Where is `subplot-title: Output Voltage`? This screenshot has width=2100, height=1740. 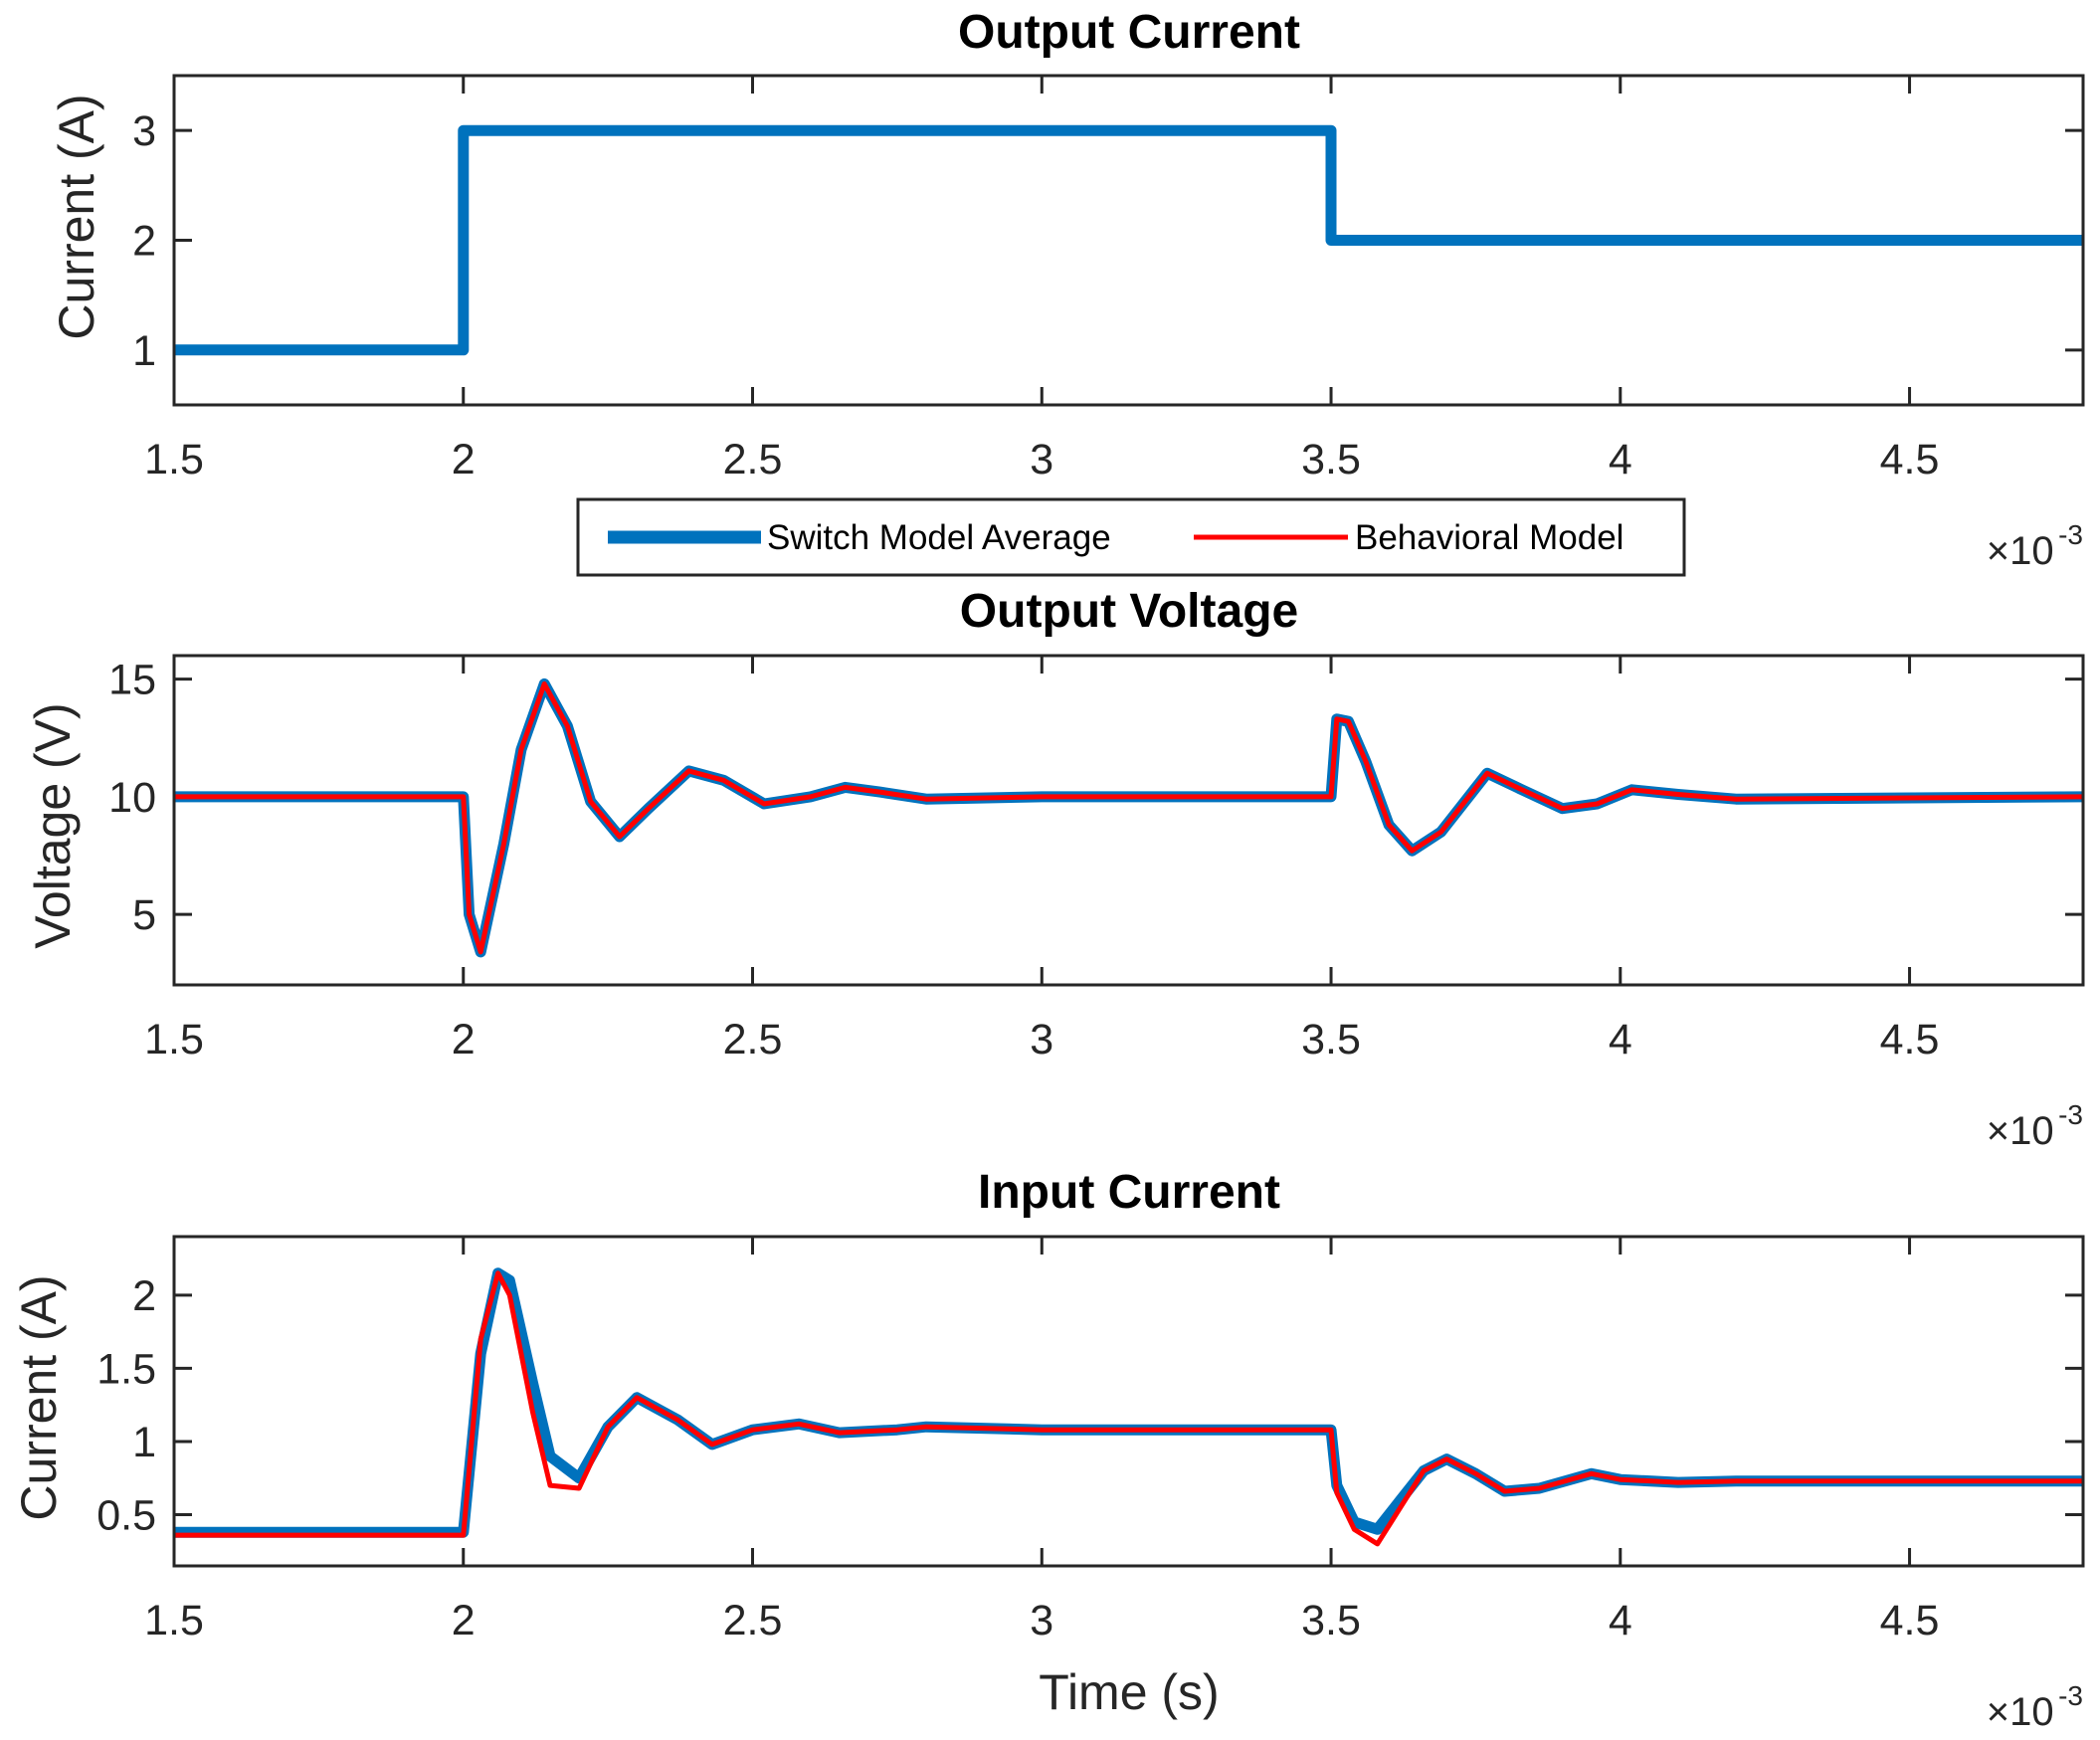
subplot-title: Output Voltage is located at coordinates (1129, 611).